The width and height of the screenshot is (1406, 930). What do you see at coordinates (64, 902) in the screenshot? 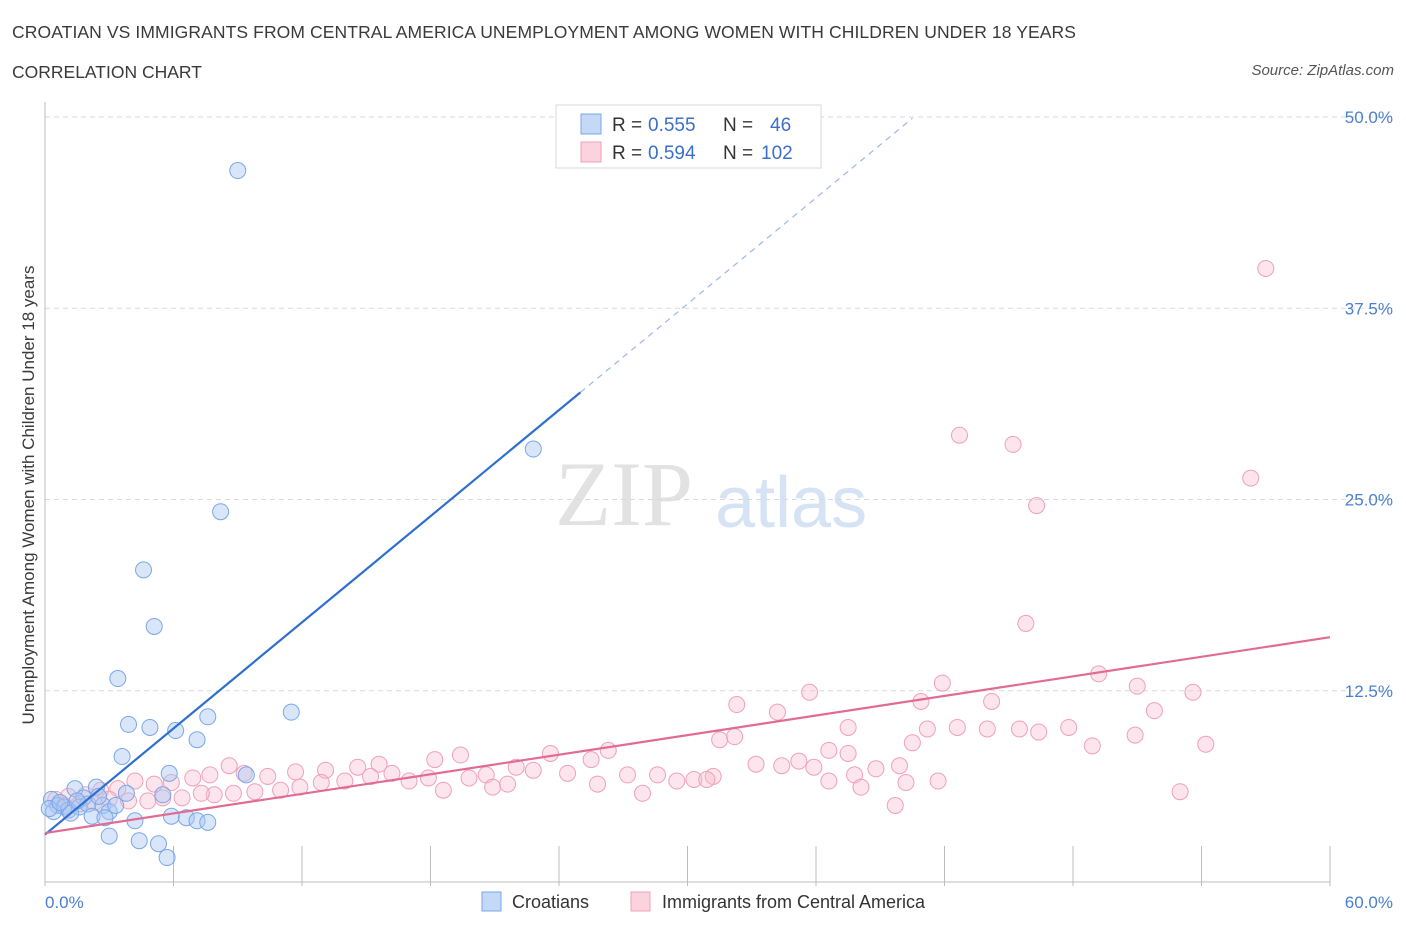
I see `x-tick-label-min: 0.0%` at bounding box center [64, 902].